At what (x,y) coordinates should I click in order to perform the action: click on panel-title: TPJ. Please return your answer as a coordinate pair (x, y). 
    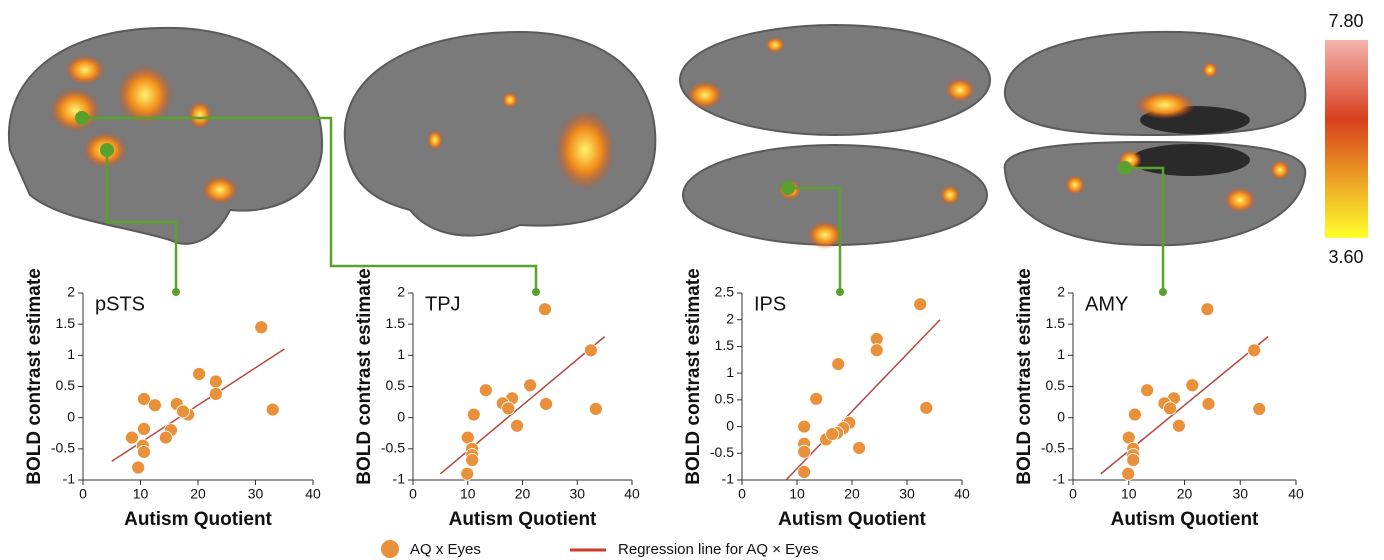
    Looking at the image, I should click on (443, 304).